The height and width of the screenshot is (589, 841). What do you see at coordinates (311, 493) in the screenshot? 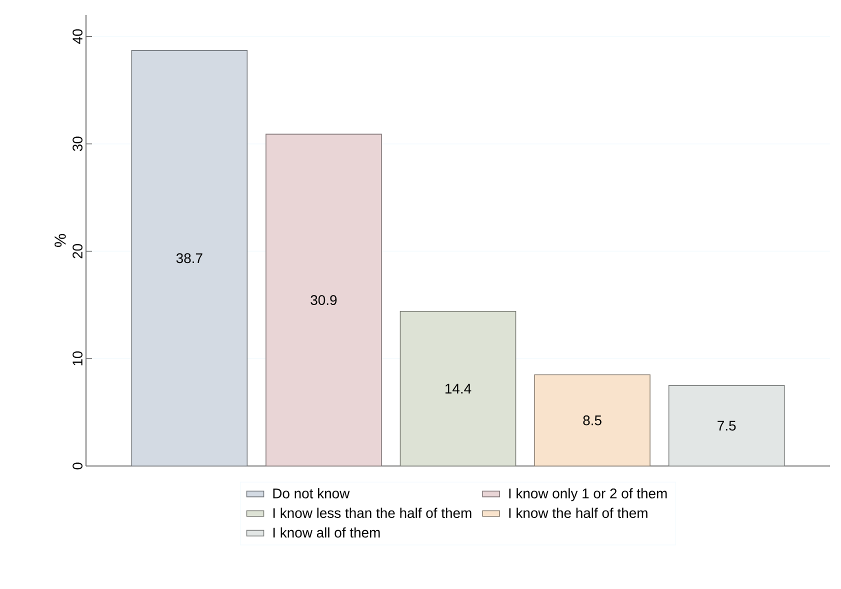
I see `legend-label: Do not know` at bounding box center [311, 493].